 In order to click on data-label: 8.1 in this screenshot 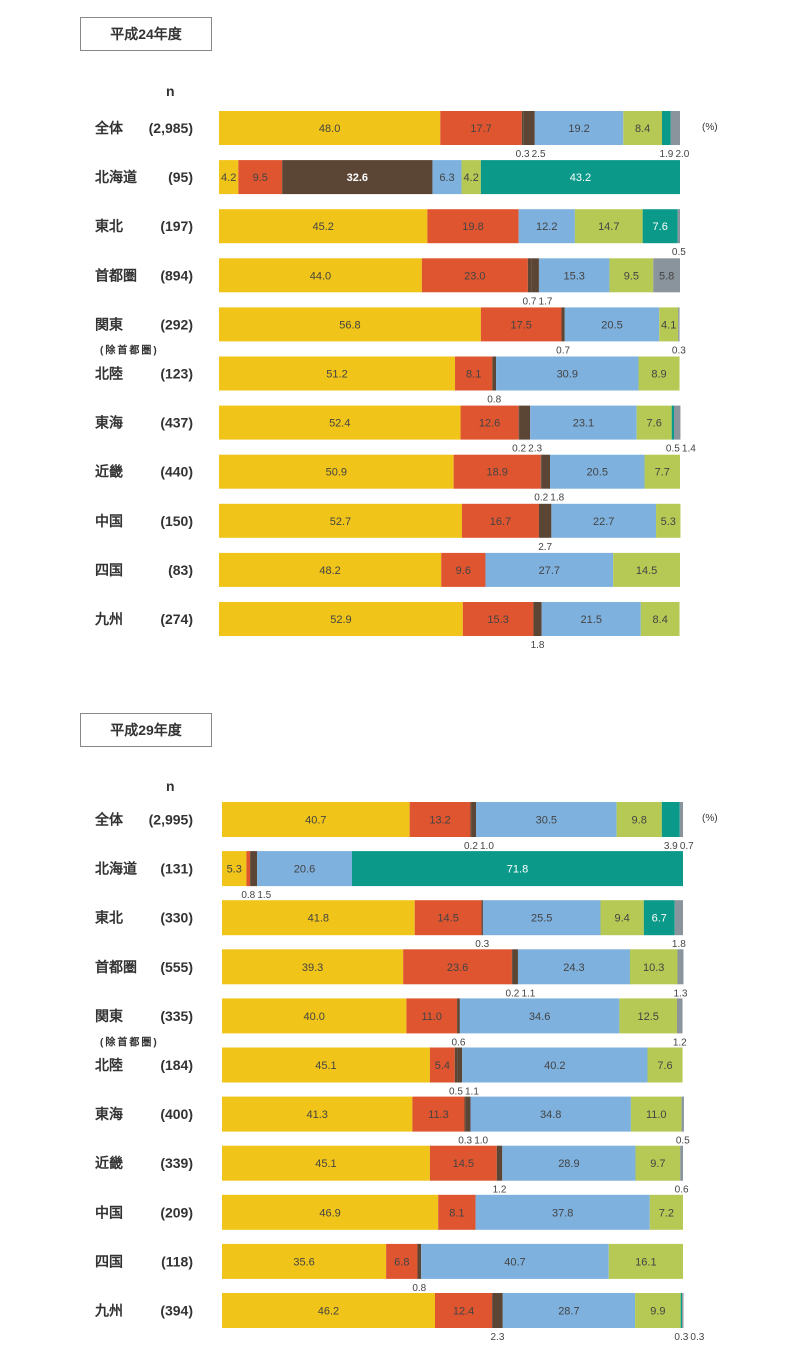, I will do `click(456, 1213)`.